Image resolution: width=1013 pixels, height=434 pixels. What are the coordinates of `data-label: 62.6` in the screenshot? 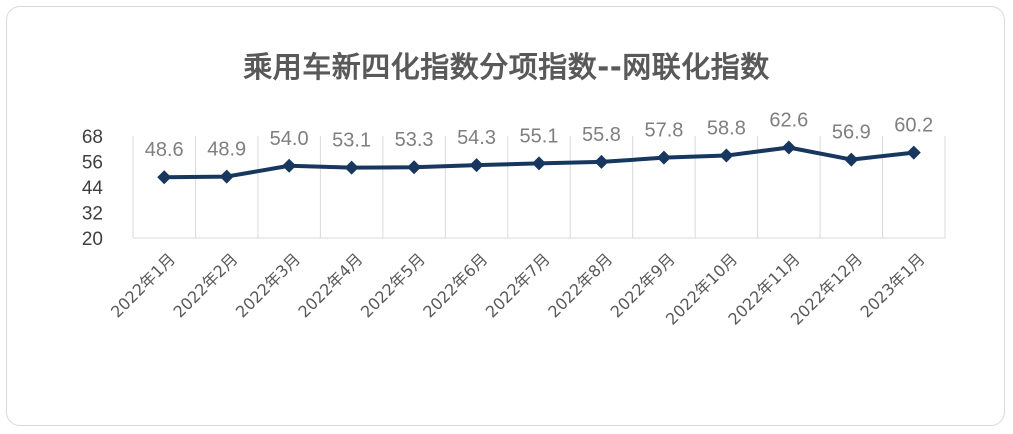 It's located at (788, 120).